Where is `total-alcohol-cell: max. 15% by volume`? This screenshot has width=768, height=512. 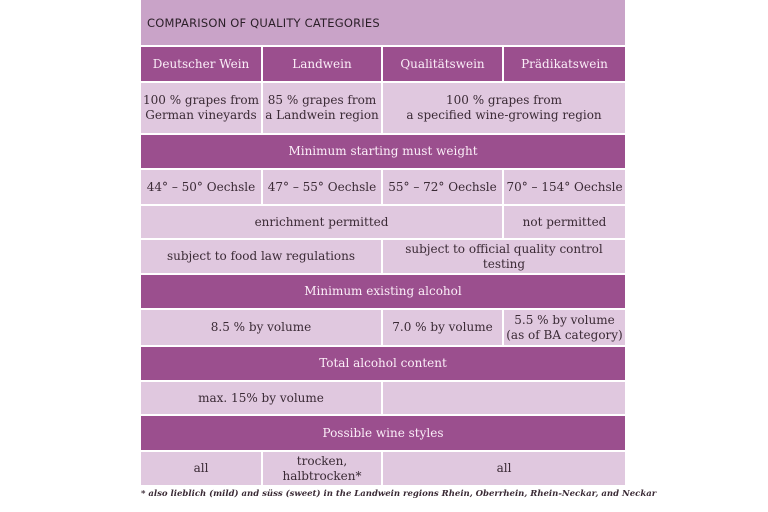
total-alcohol-cell: max. 15% by volume is located at coordinates (261, 398).